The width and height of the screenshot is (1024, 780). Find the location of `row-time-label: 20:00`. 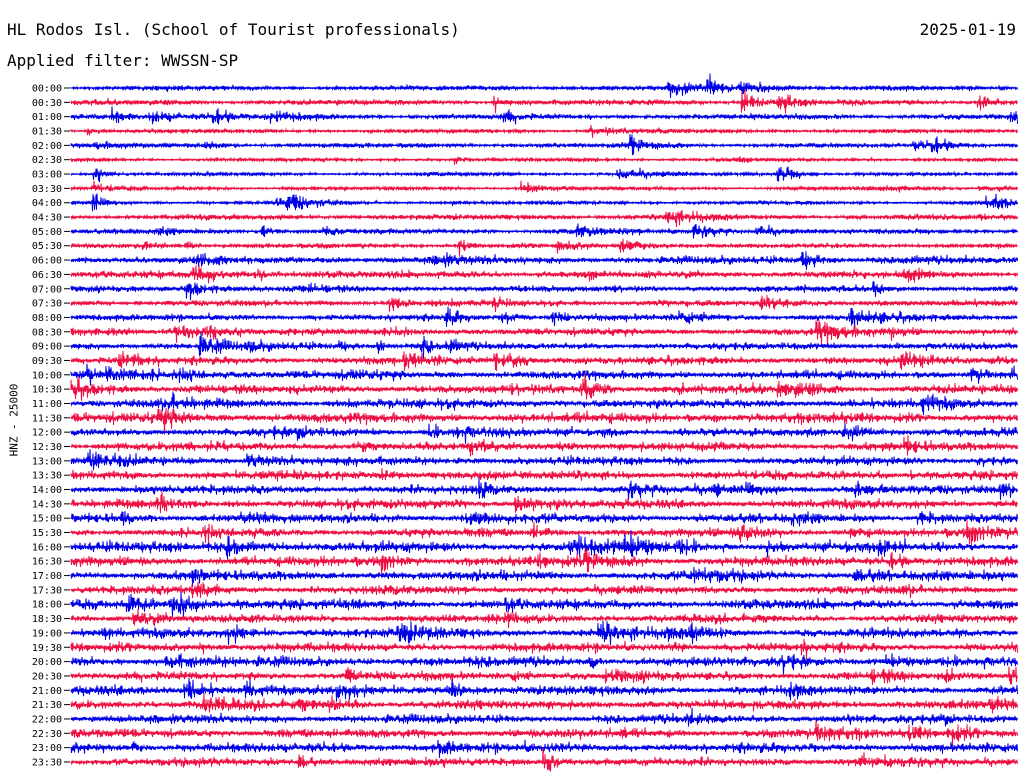

row-time-label: 20:00 is located at coordinates (47, 662).